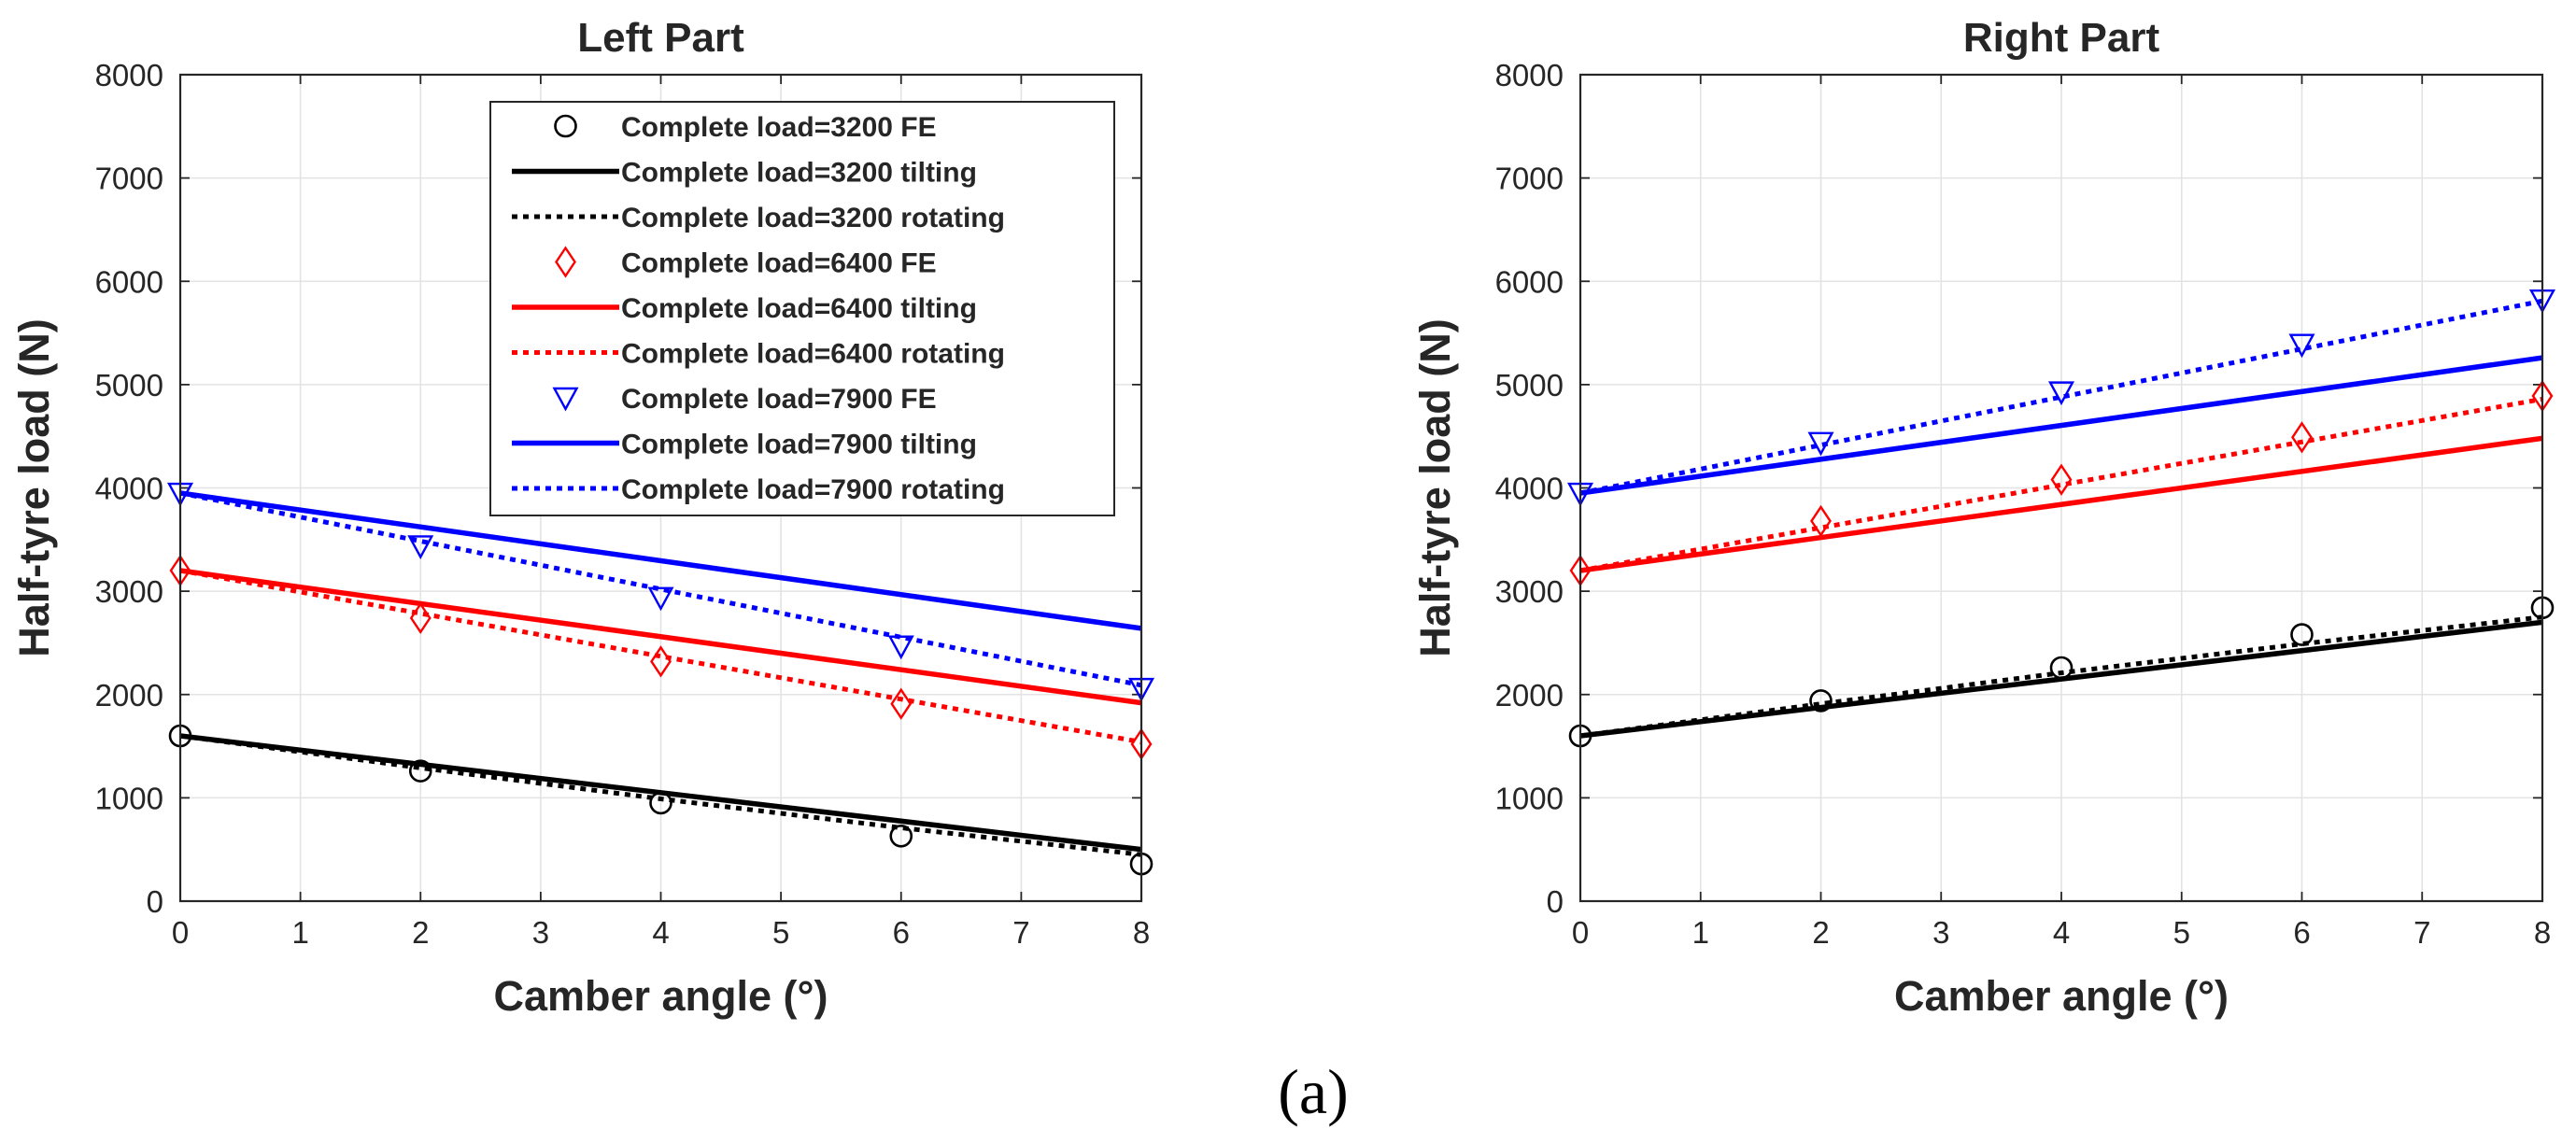  What do you see at coordinates (813, 490) in the screenshot?
I see `legend-label: Complete load=7900 rotating` at bounding box center [813, 490].